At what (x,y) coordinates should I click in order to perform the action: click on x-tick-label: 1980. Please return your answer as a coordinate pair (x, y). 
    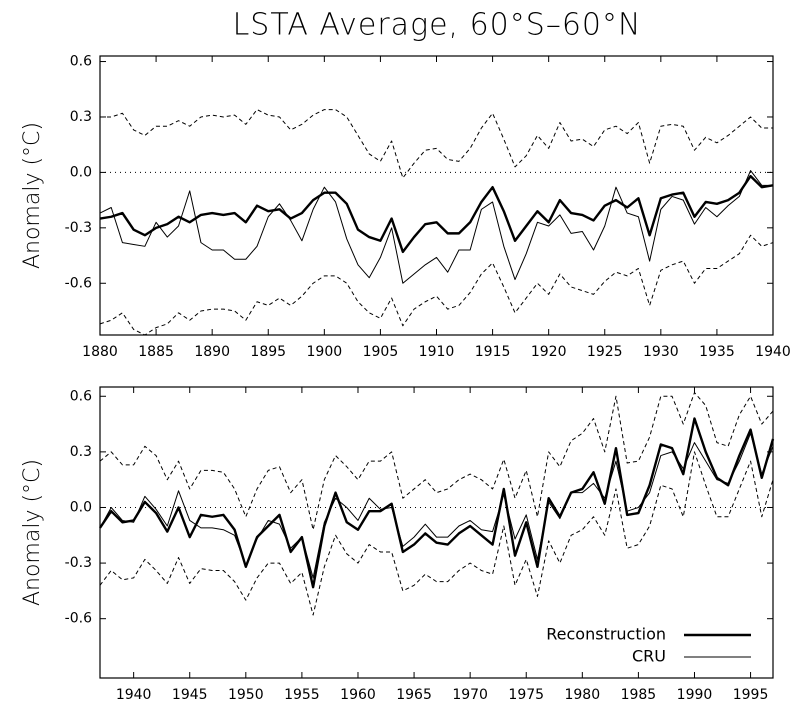
    Looking at the image, I should click on (582, 694).